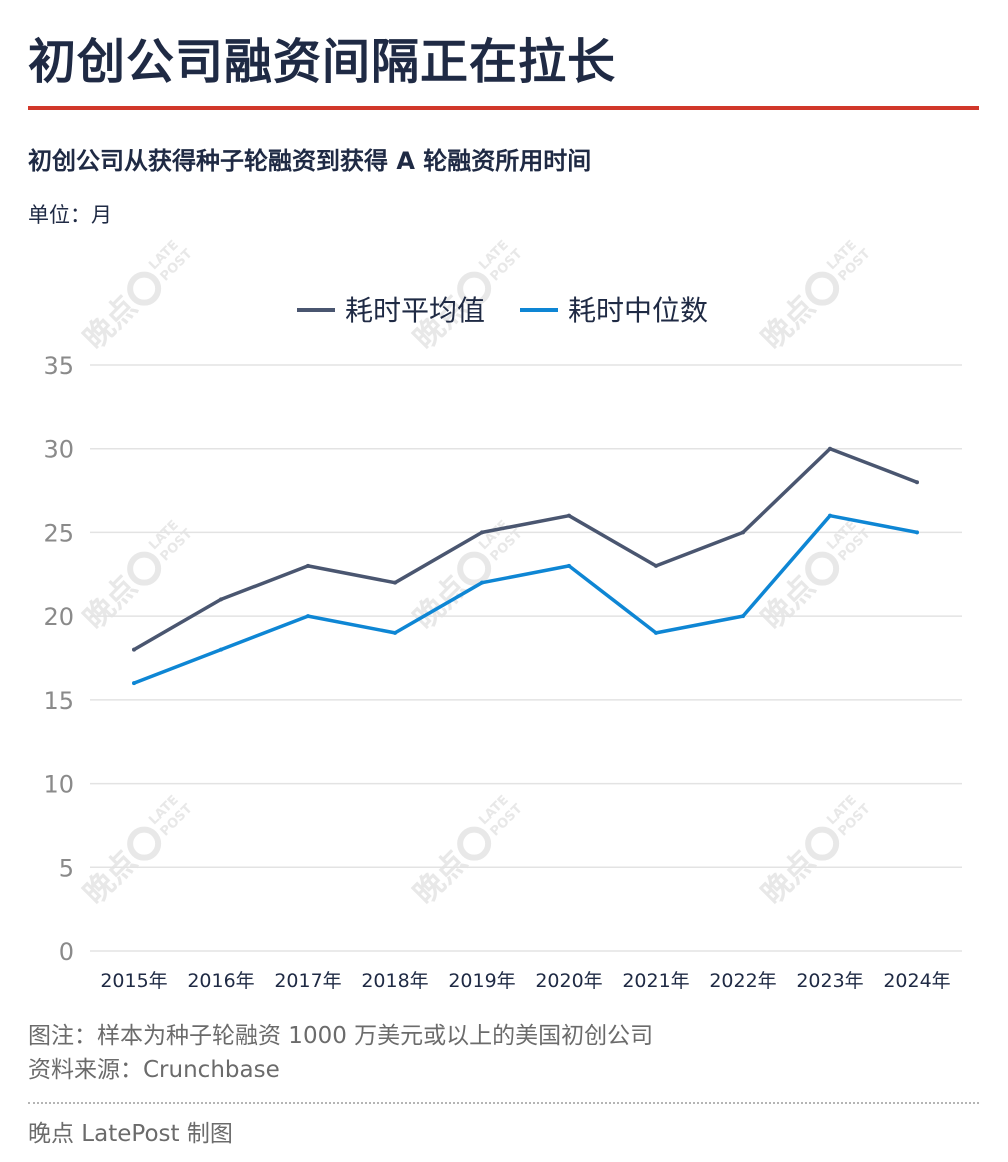  I want to click on data-source: 资料来源：Crunchbase, so click(154, 1070).